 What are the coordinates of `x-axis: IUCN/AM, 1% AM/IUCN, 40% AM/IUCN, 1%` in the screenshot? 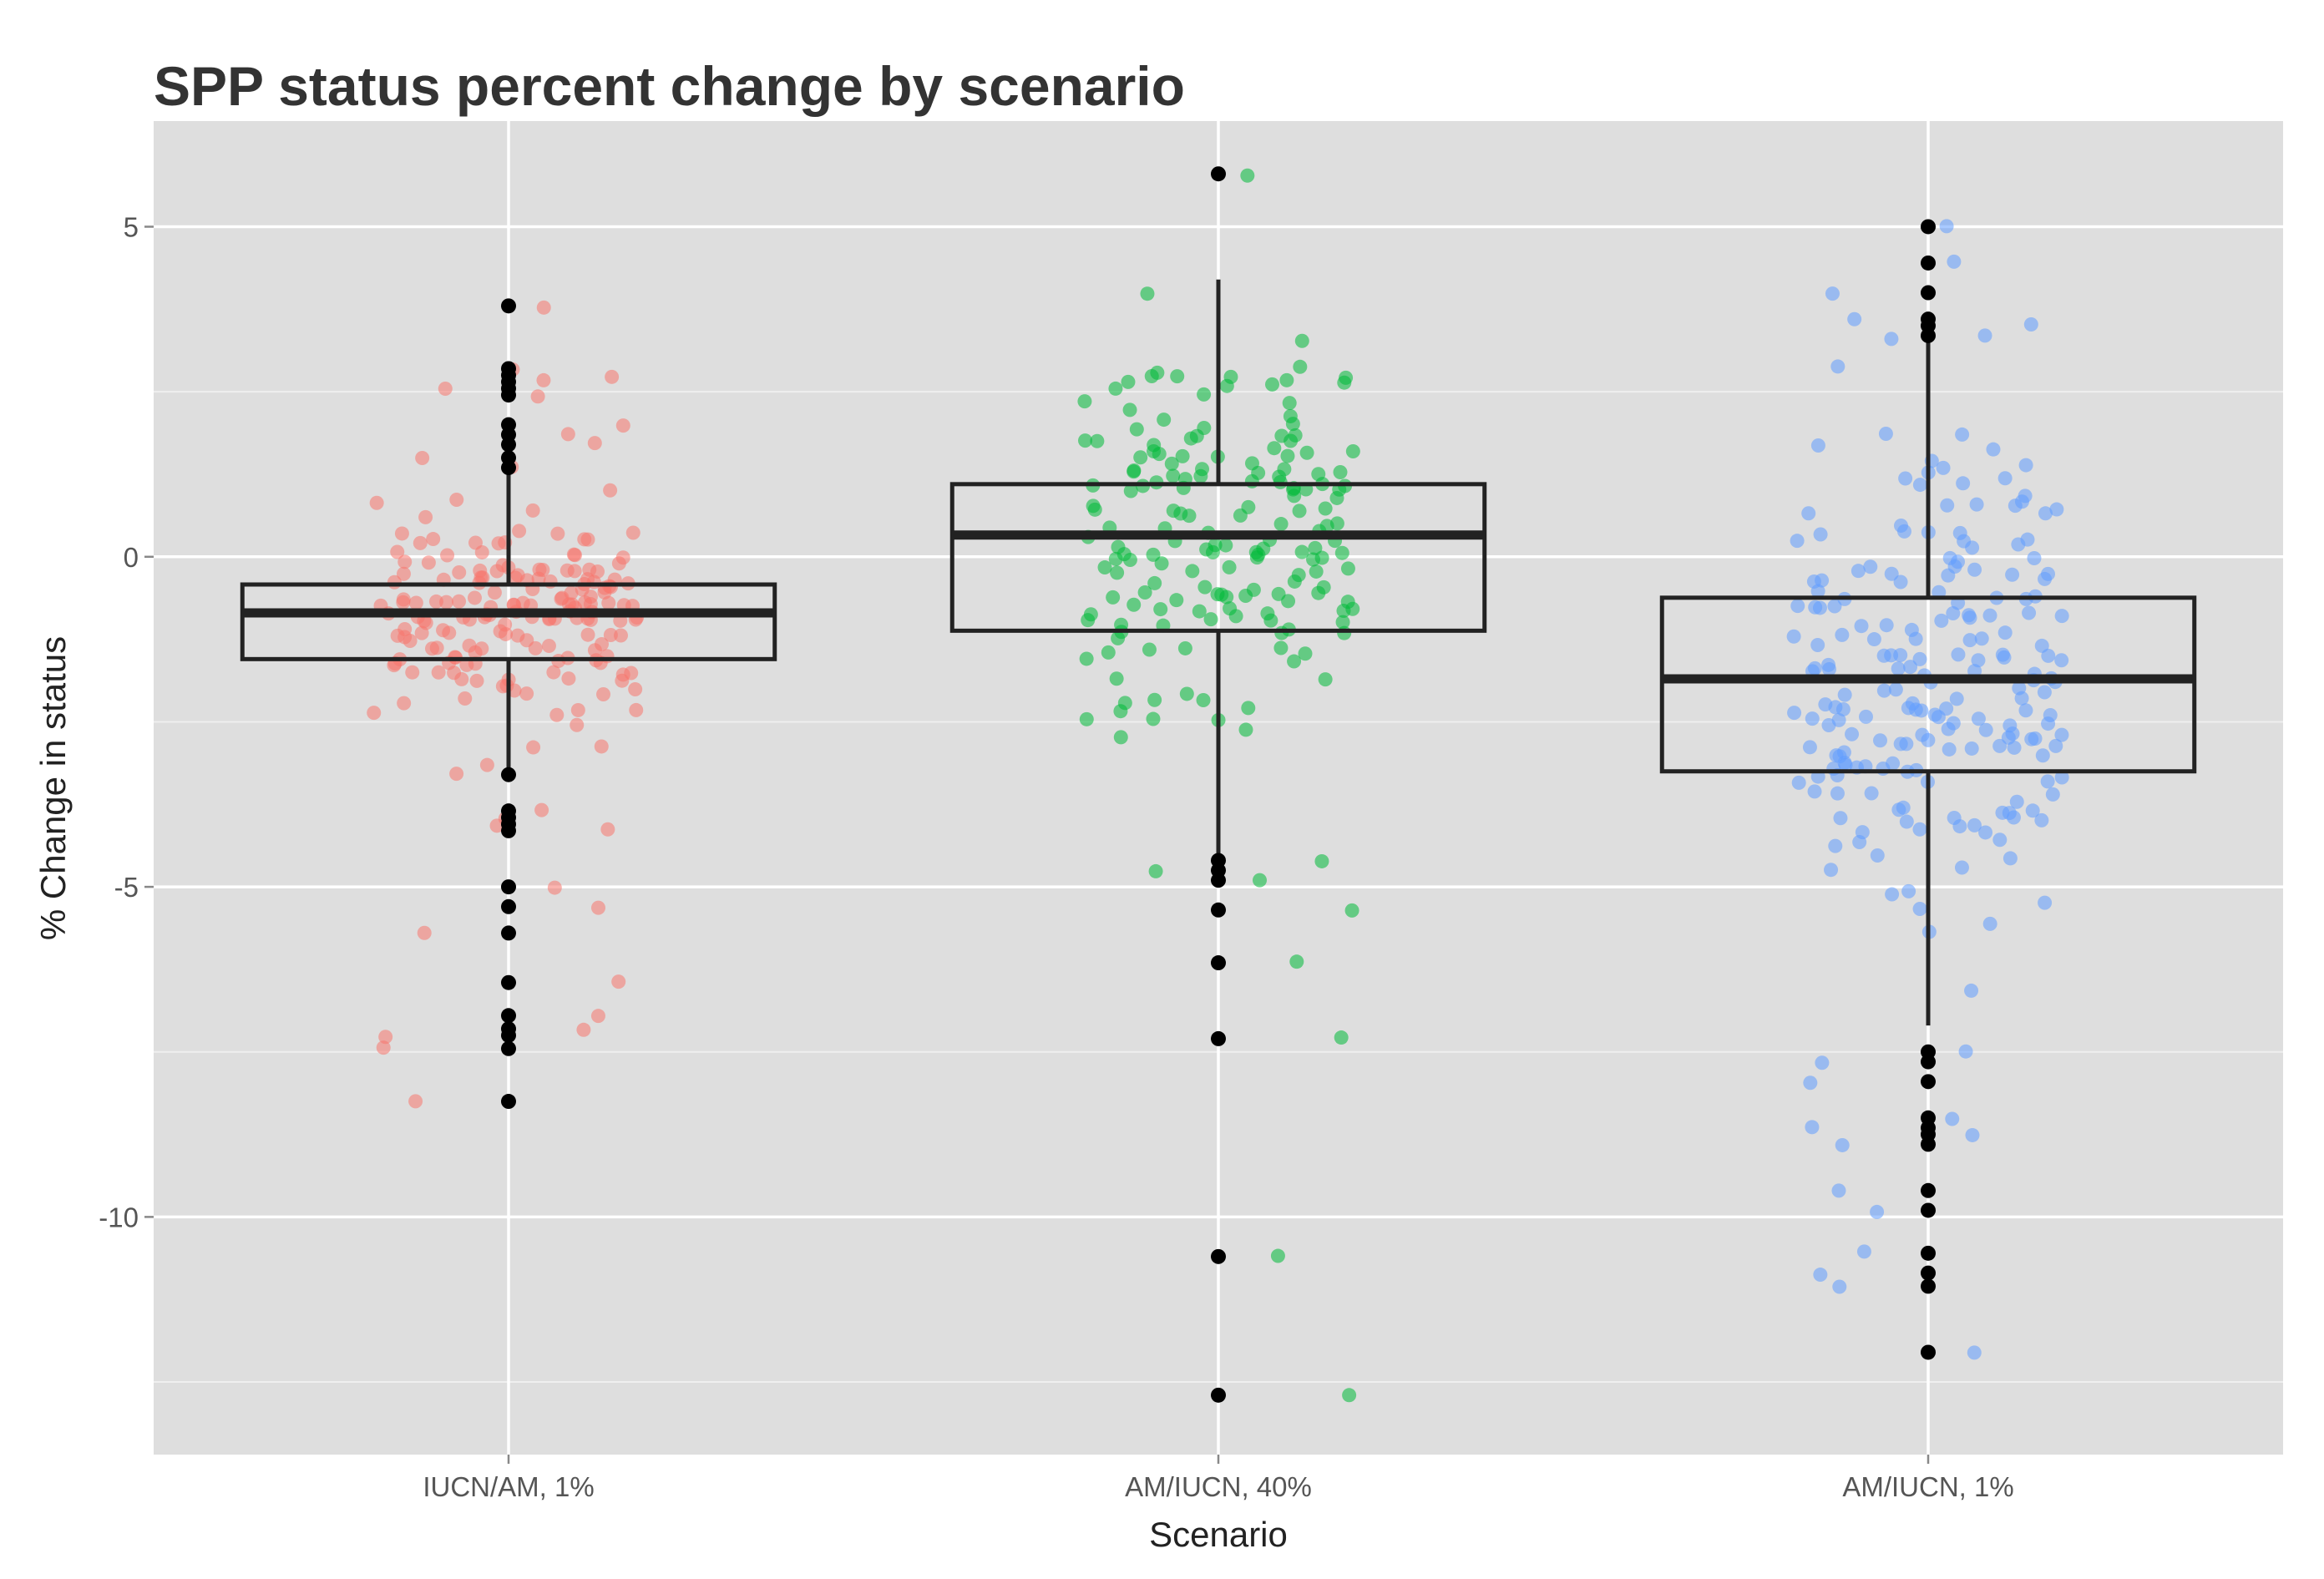 It's located at (1218, 1479).